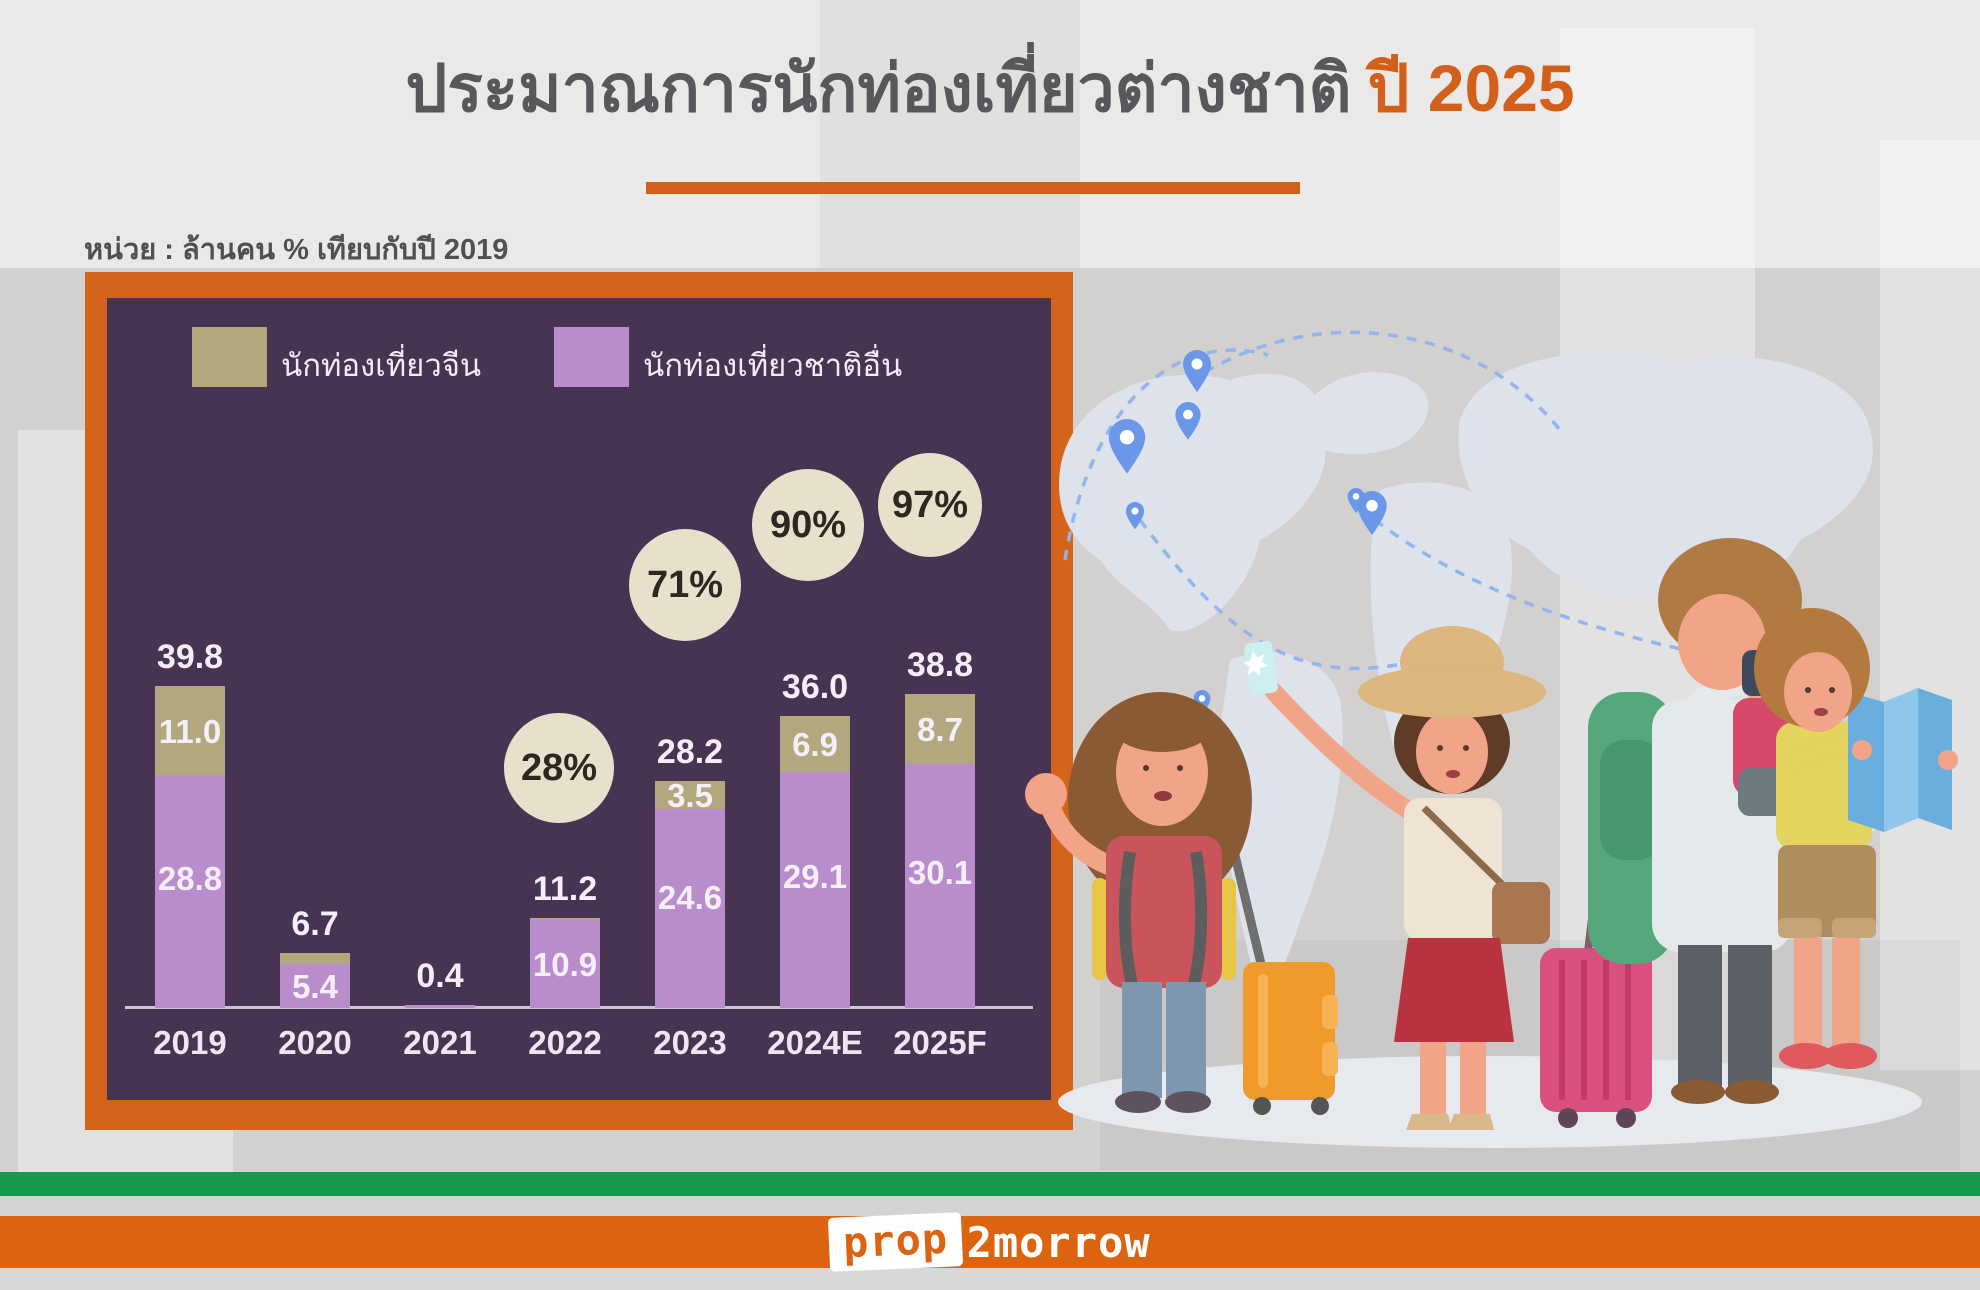  Describe the element at coordinates (440, 1042) in the screenshot. I see `x-axis-tick-2021: 2021` at that location.